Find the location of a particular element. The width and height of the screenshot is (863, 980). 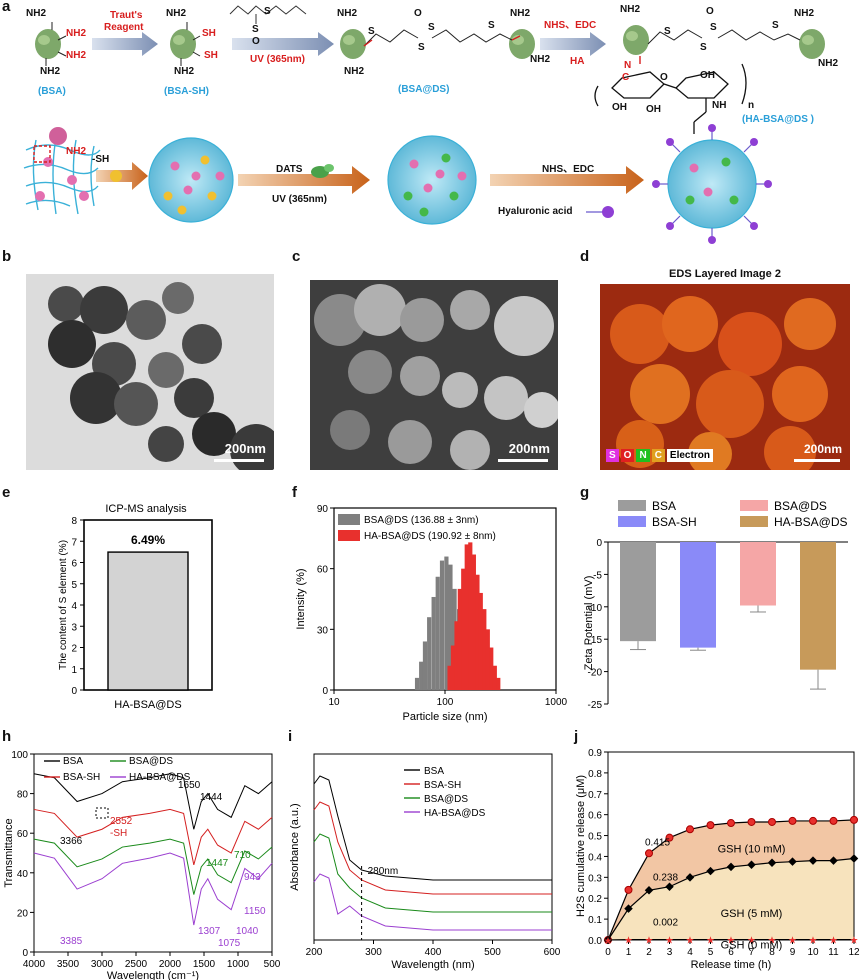

label-ha: HA is located at coordinates (577, 61).